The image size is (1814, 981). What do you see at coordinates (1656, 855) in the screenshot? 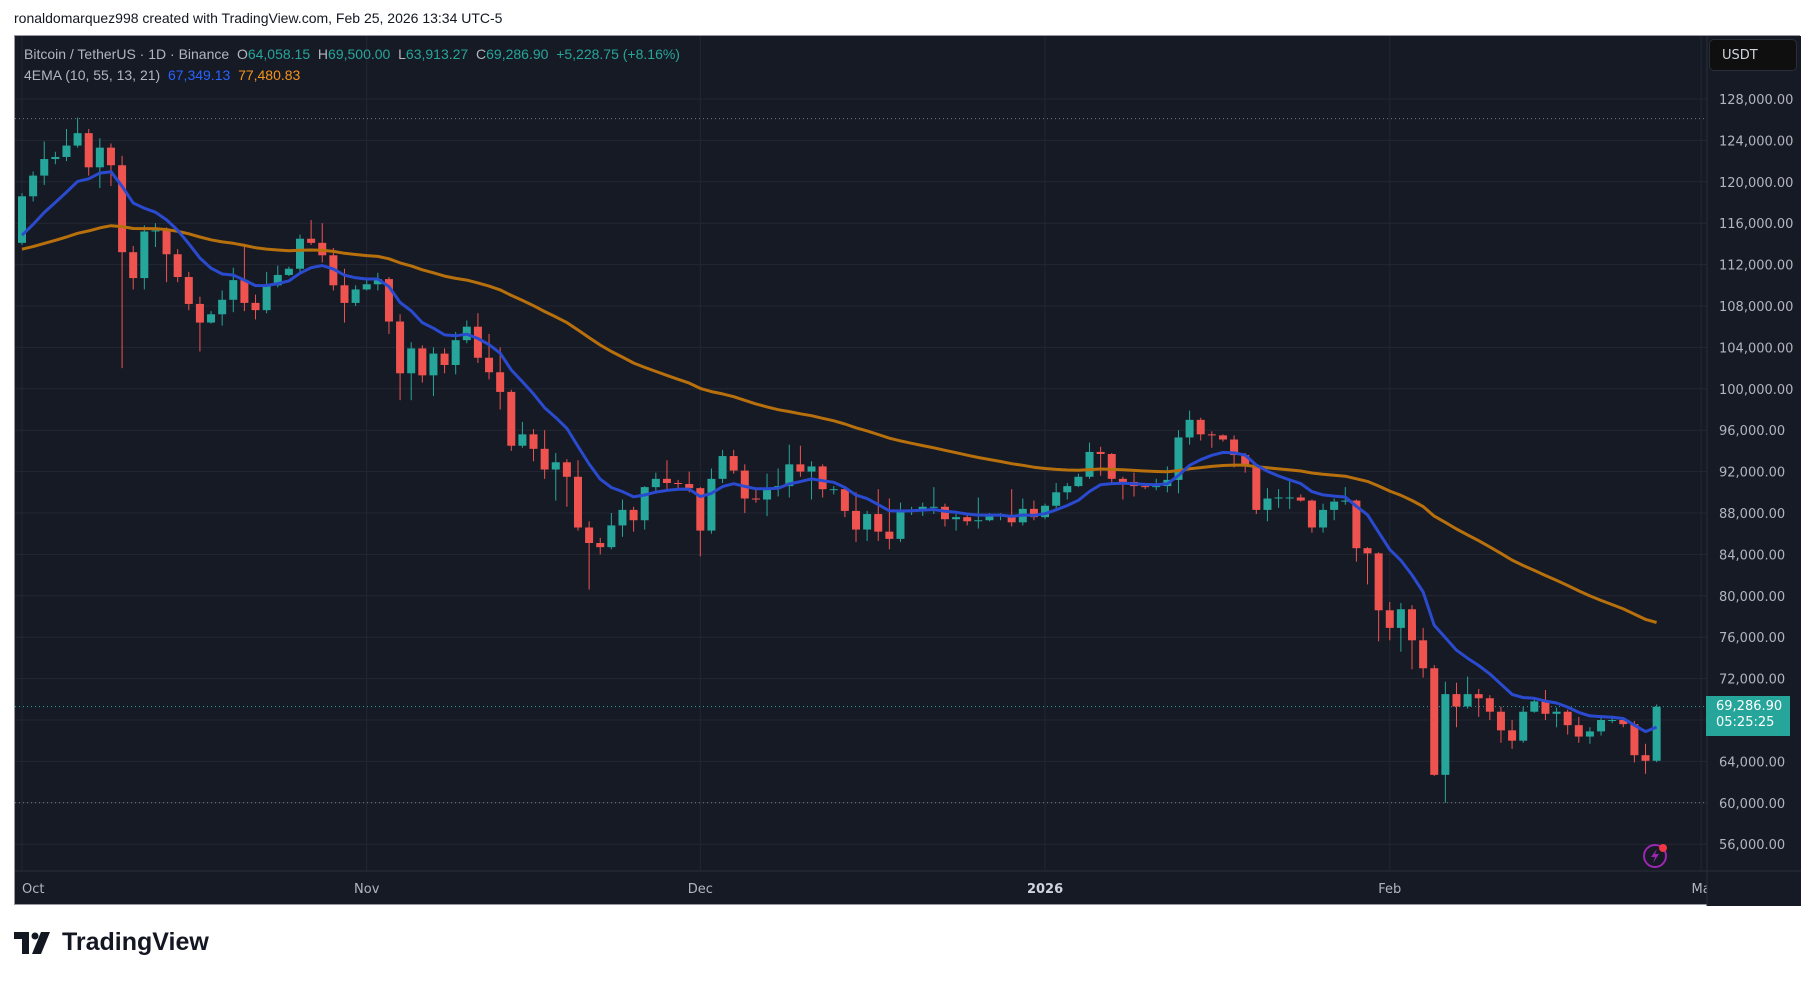
I see `lightning-alert-icon` at bounding box center [1656, 855].